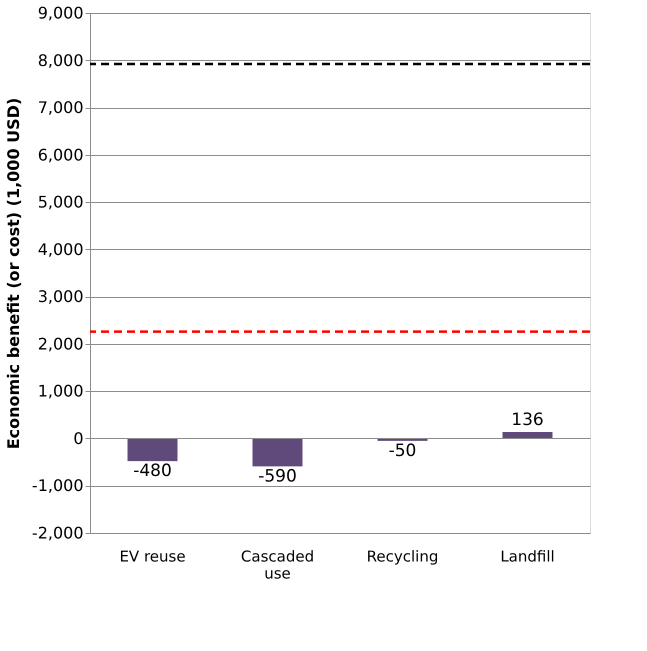 The image size is (647, 651). I want to click on y-tick-label: 8,000, so click(61, 60).